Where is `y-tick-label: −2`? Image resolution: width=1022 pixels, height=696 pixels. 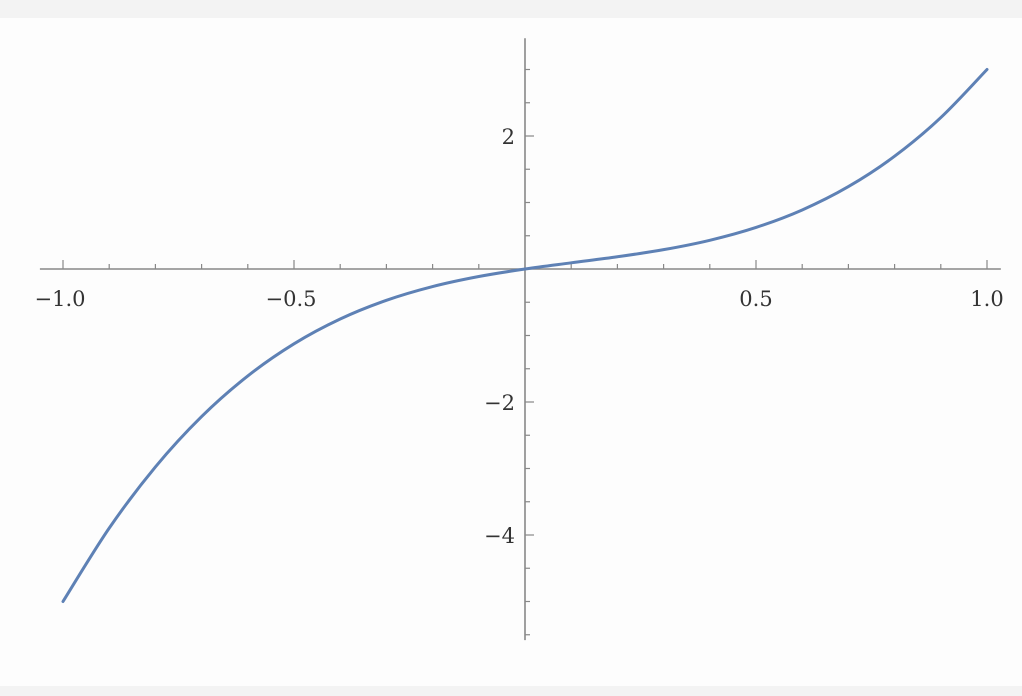 y-tick-label: −2 is located at coordinates (499, 403).